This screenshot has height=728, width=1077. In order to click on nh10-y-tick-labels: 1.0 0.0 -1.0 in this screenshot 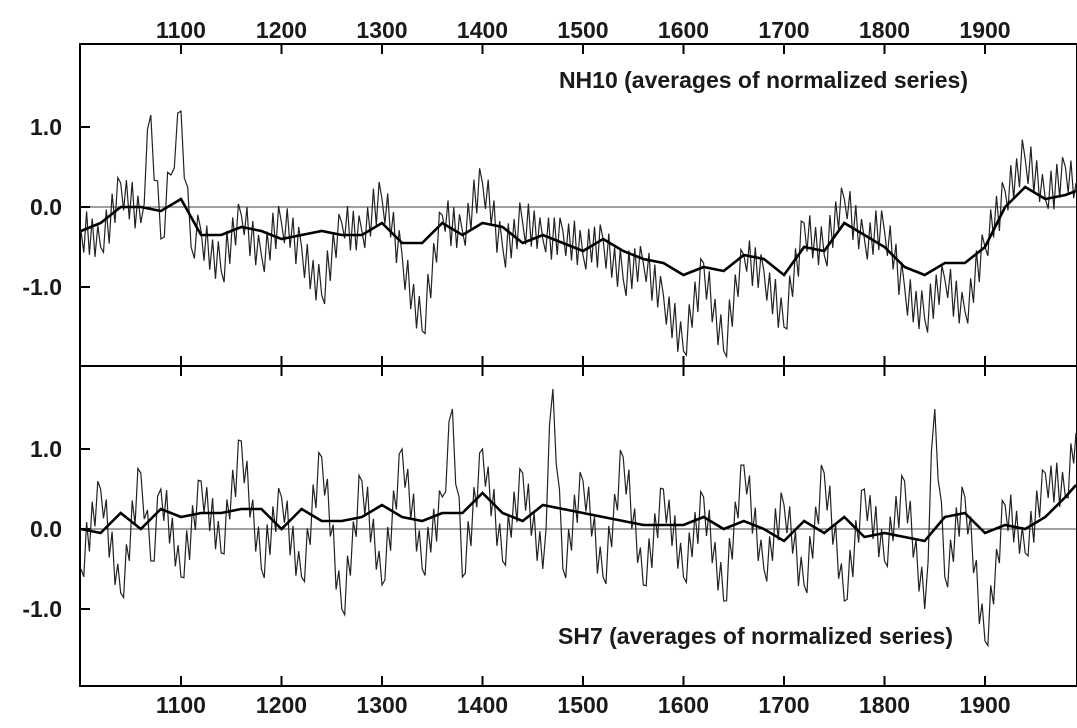, I will do `click(42, 207)`.